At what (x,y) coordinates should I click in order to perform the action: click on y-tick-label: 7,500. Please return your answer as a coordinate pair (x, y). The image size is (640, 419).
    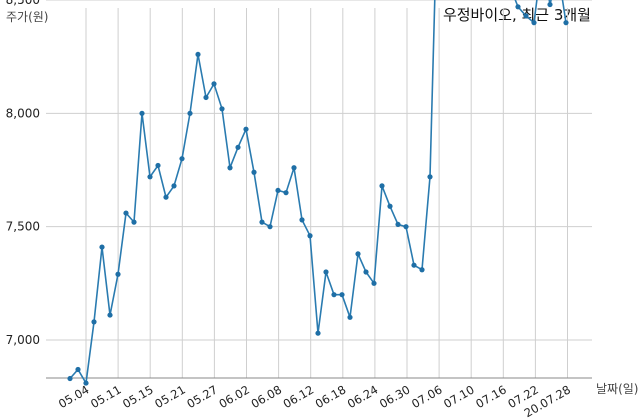
    Looking at the image, I should click on (23, 227).